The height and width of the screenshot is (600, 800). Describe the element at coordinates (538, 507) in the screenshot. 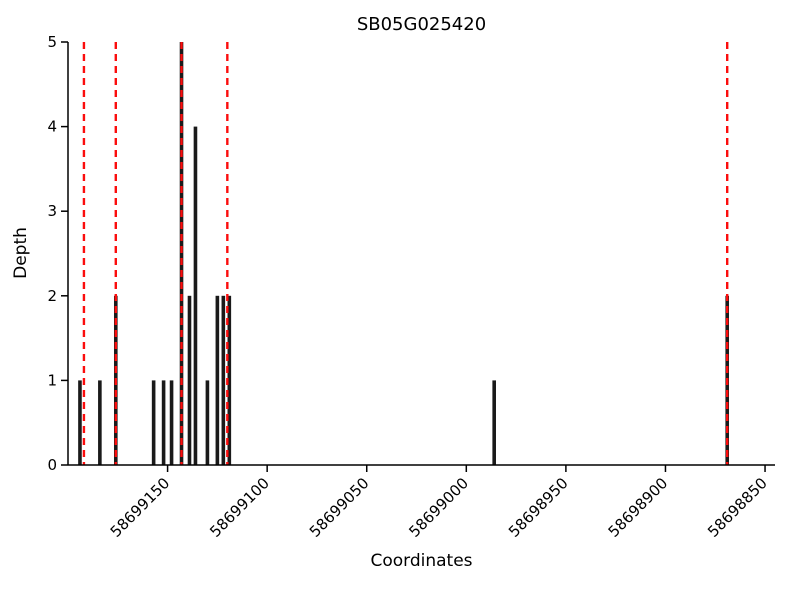

I see `x-tick-label: 58698950` at that location.